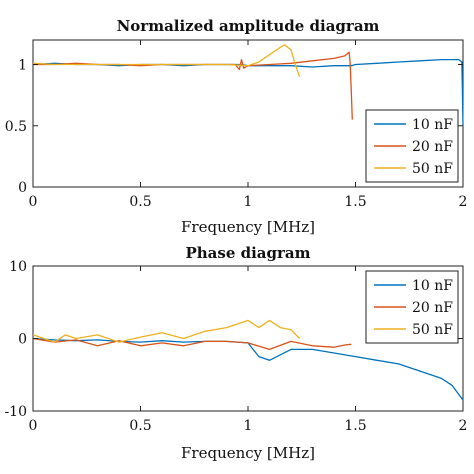  I want to click on amplitude-ytick-label: 0.5, so click(16, 127).